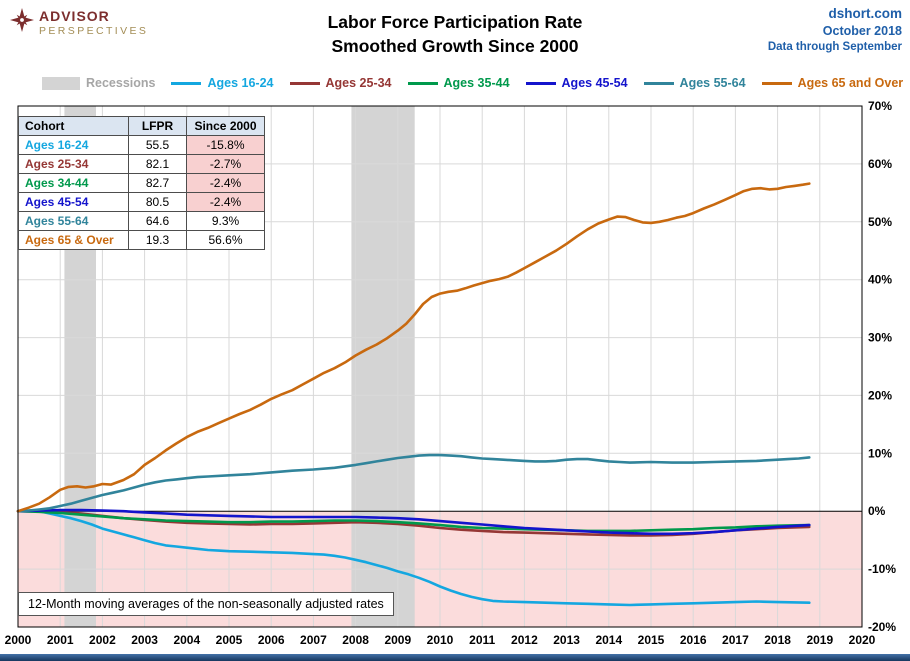 This screenshot has height=661, width=910. What do you see at coordinates (712, 83) in the screenshot?
I see `legend-label: Ages 55-64` at bounding box center [712, 83].